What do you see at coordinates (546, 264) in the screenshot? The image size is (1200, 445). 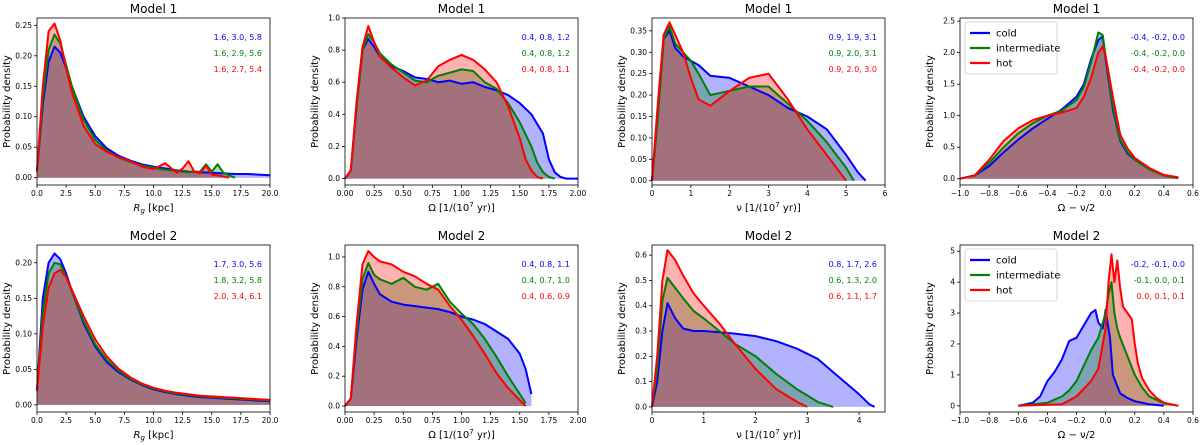 I see `stat-cold: 0.4, 0.8, 1.1` at bounding box center [546, 264].